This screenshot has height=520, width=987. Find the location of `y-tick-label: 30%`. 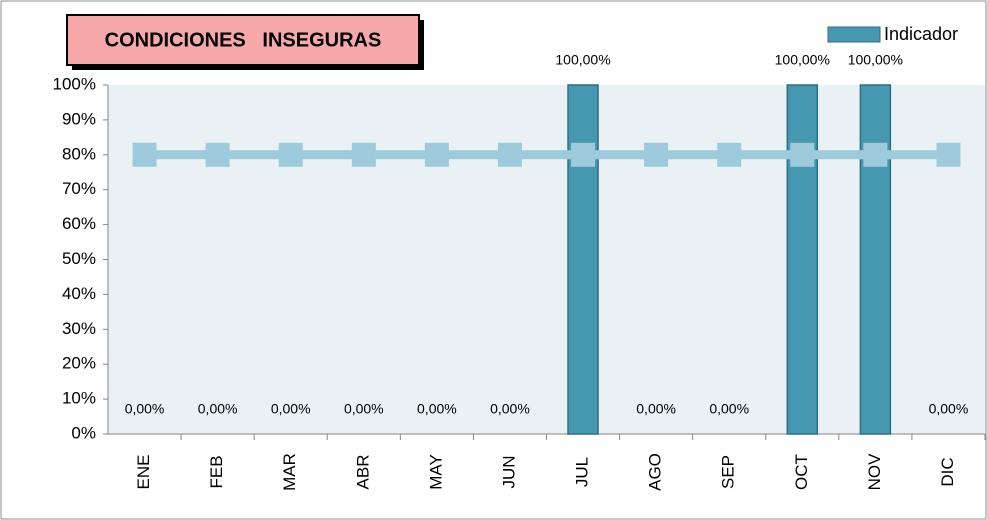

y-tick-label: 30% is located at coordinates (79, 328).